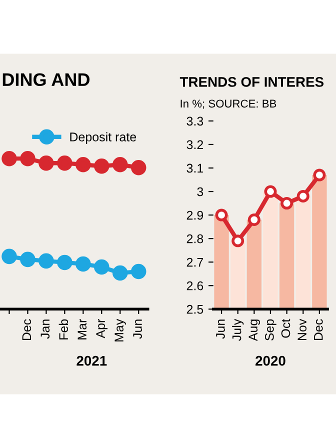  What do you see at coordinates (120, 330) in the screenshot?
I see `x-tick-label: May` at bounding box center [120, 330].